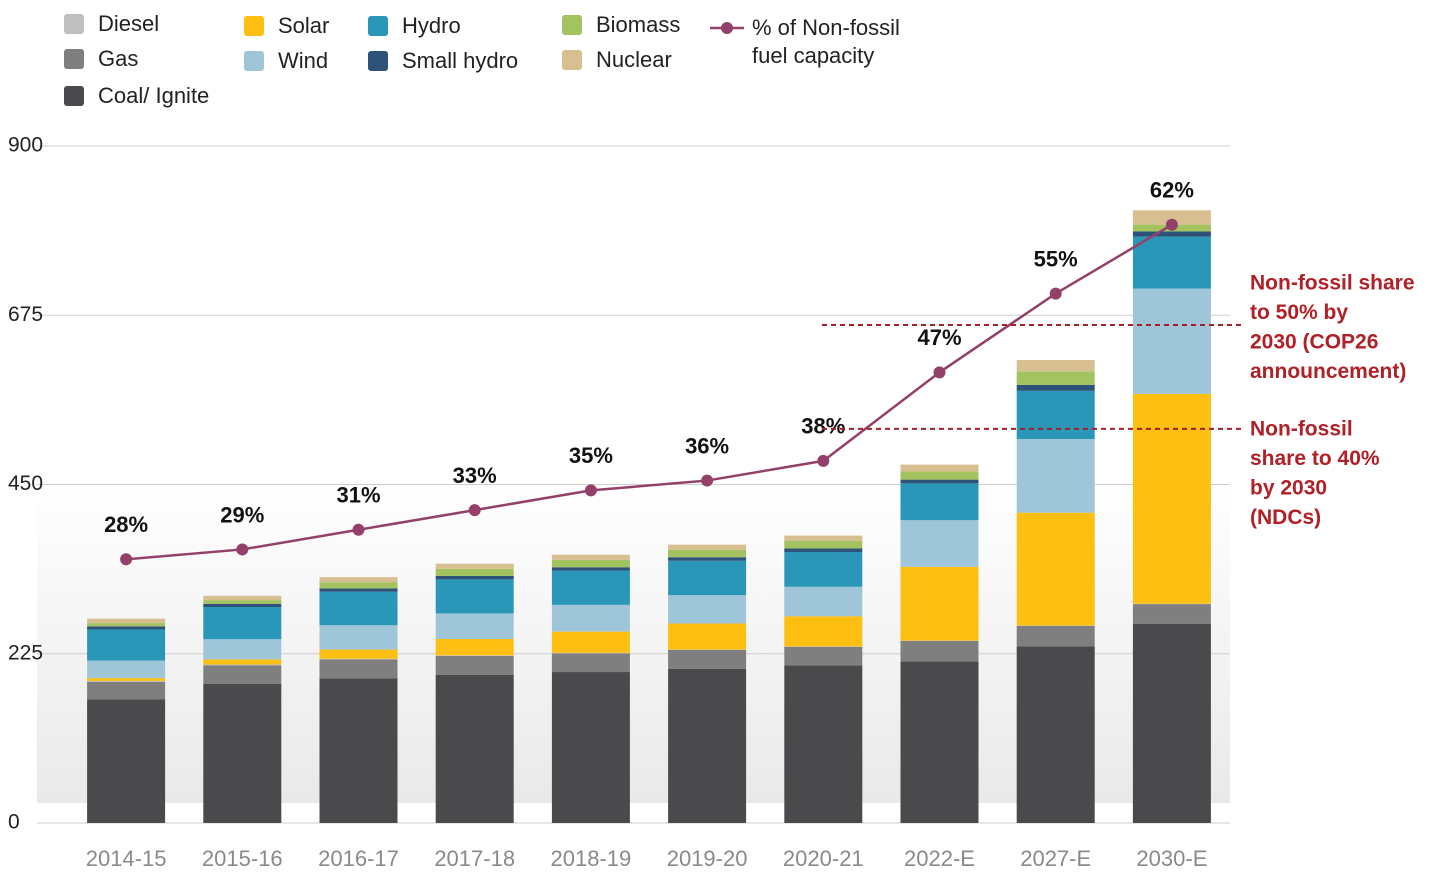 Image resolution: width=1432 pixels, height=874 pixels. I want to click on x-tick-label: 2017-18, so click(474, 858).